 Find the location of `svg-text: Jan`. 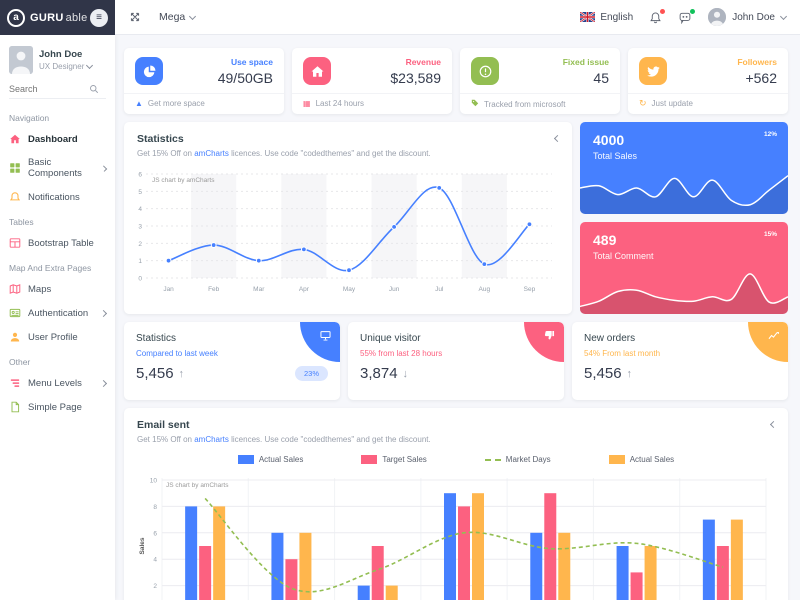

svg-text: Jan is located at coordinates (168, 289).